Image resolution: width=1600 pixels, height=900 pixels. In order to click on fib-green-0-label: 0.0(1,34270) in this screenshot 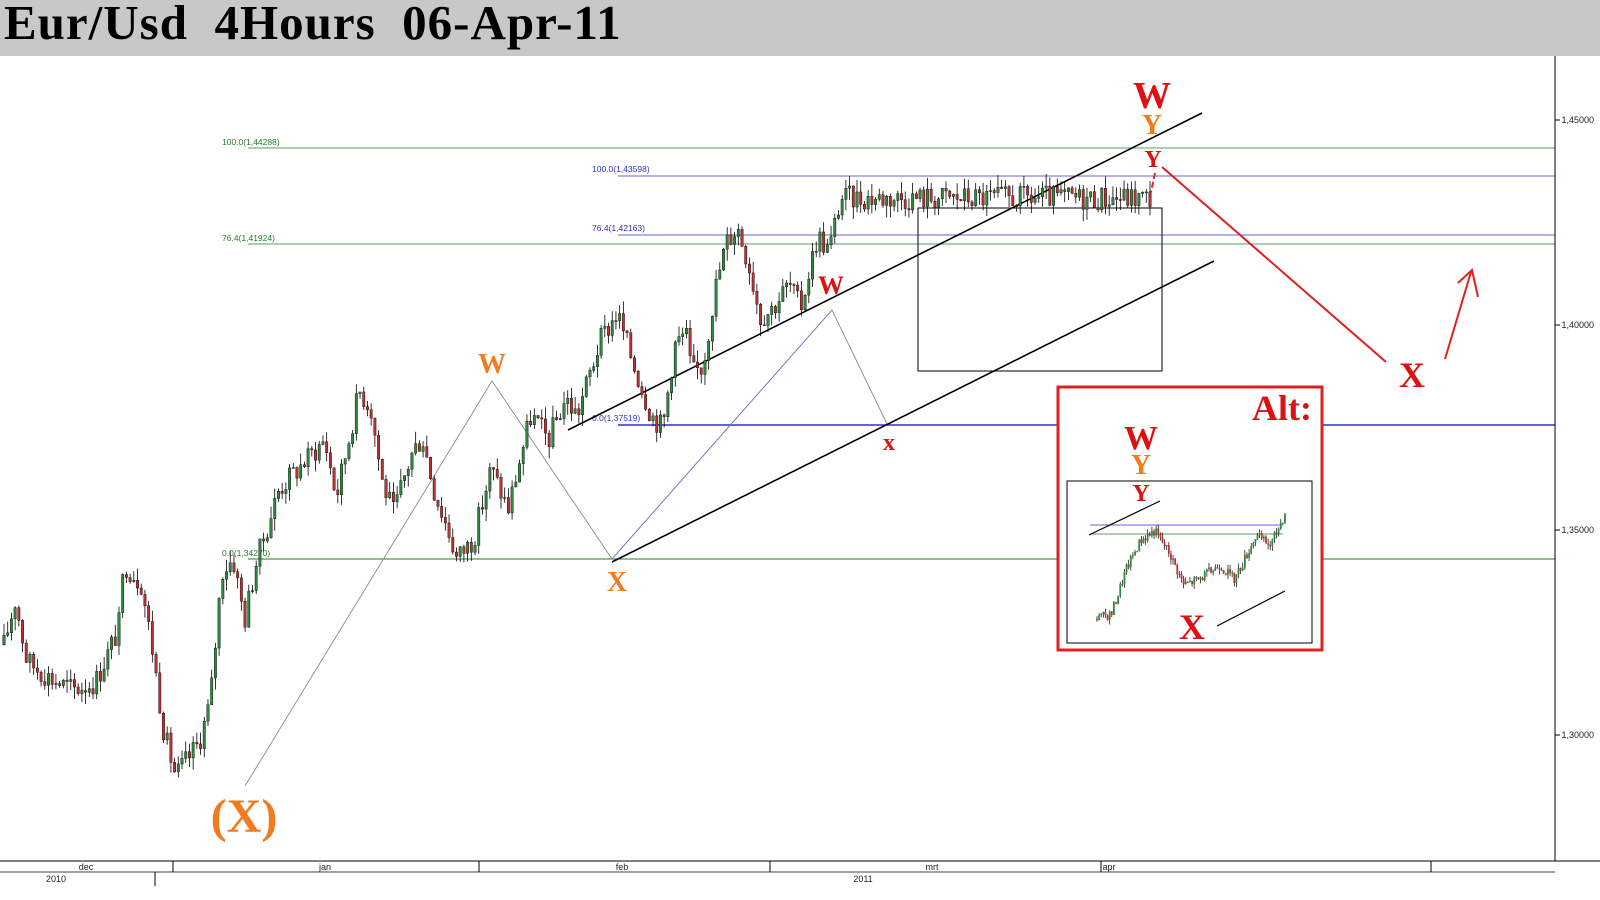, I will do `click(246, 553)`.